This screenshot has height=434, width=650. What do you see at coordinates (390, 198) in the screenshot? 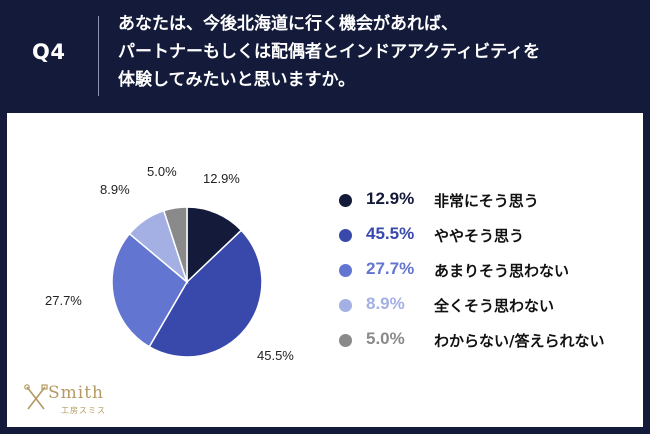
I see `legend-percent: 12.9%` at bounding box center [390, 198].